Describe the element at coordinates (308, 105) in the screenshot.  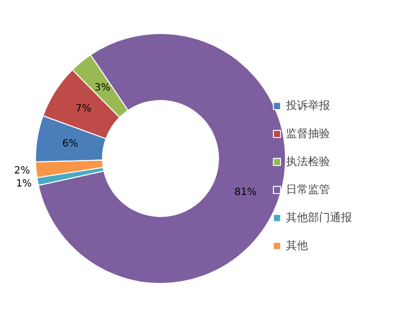
I see `legend-label: 投诉举报` at that location.